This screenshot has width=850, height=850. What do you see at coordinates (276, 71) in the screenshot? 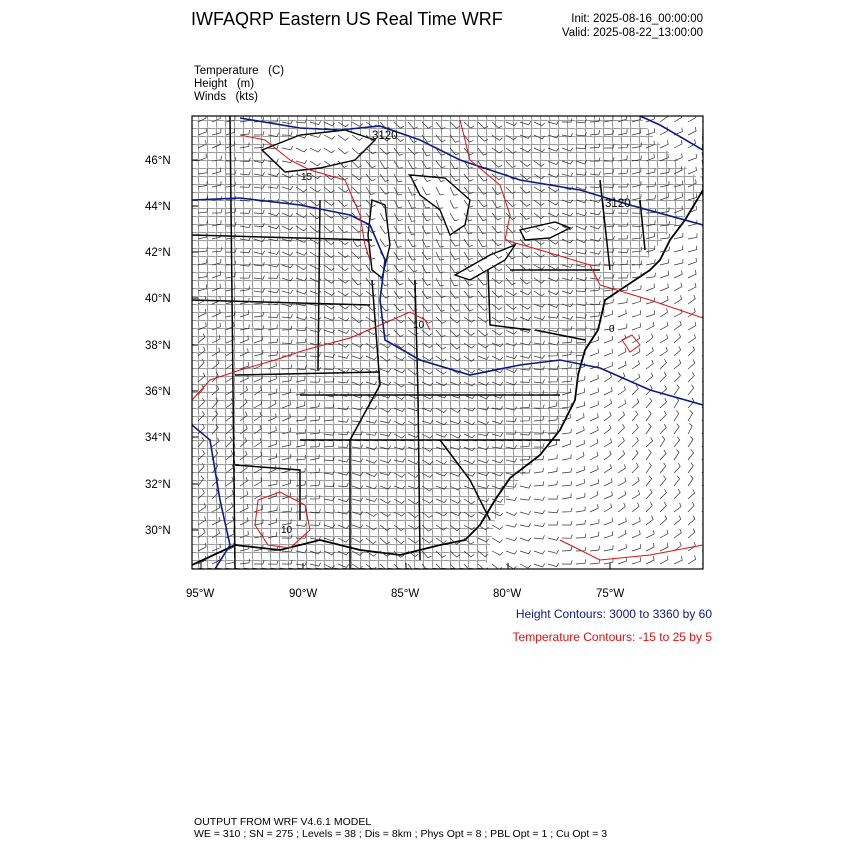
I see `field-unit: (C)` at bounding box center [276, 71].